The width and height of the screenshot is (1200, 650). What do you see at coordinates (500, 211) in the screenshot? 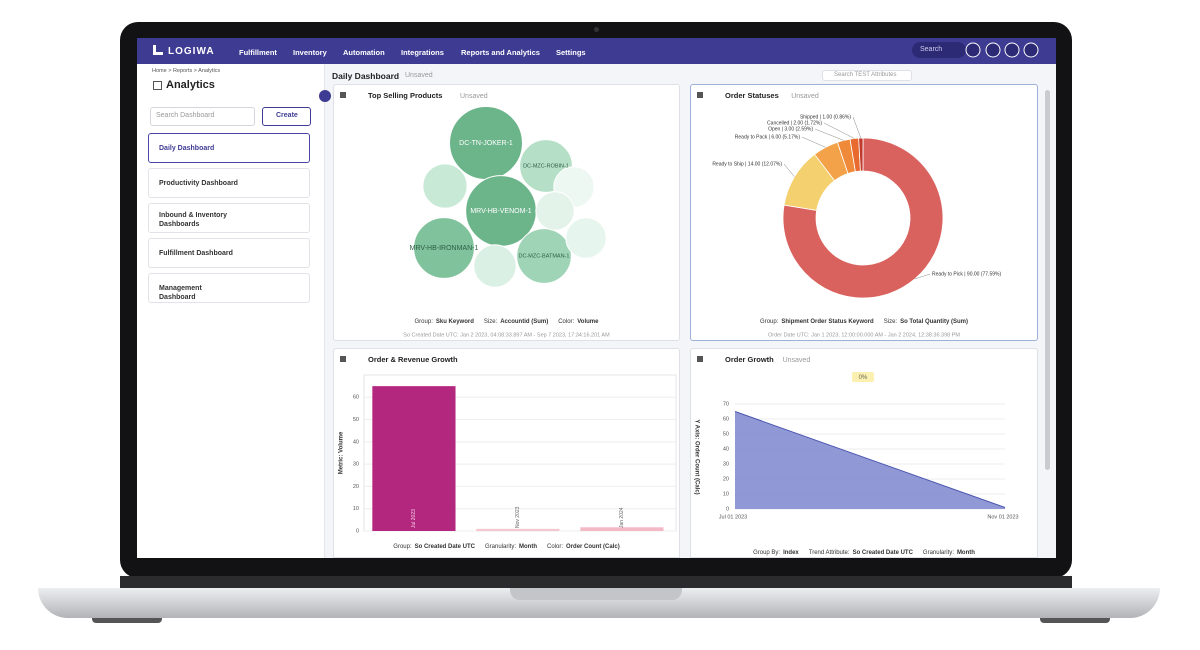
I see `bubble-label: MRV-HB-VENOM-1` at bounding box center [500, 211].